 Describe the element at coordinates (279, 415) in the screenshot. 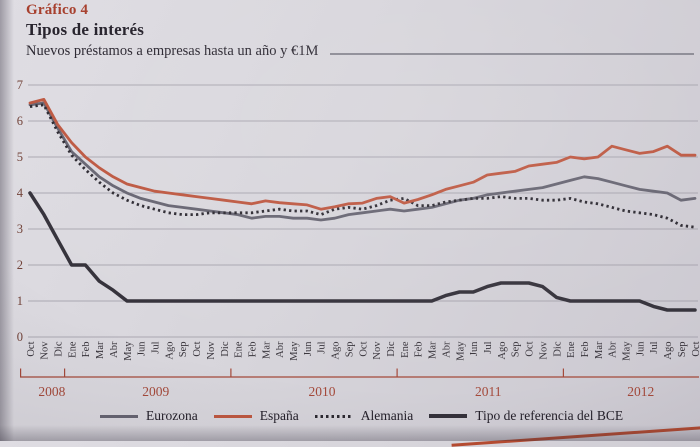

I see `legend-label: España` at that location.